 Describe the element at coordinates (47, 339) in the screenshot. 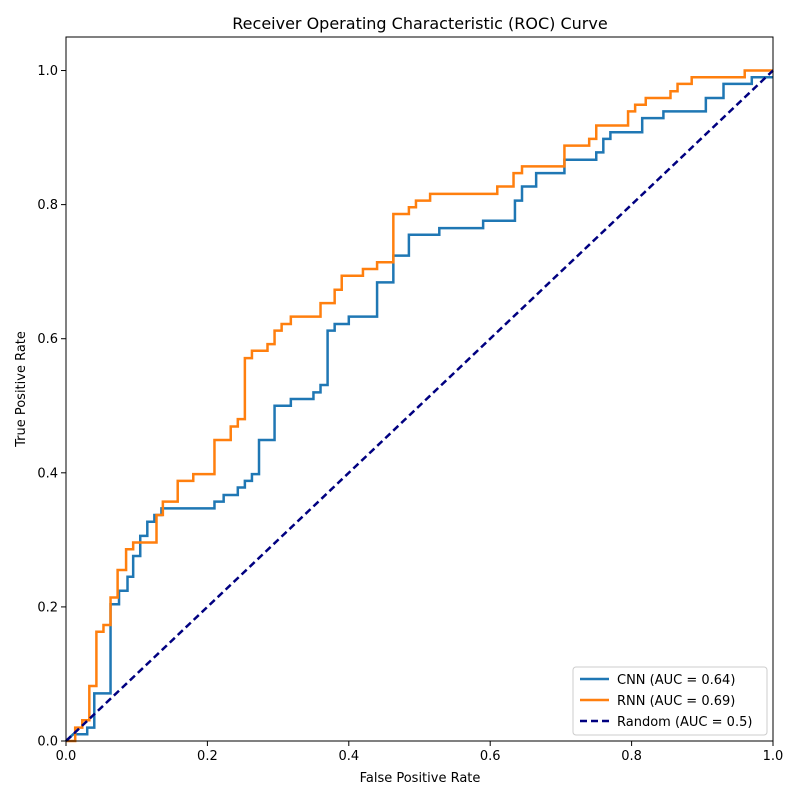

I see `y-tick-label: 0.6` at that location.